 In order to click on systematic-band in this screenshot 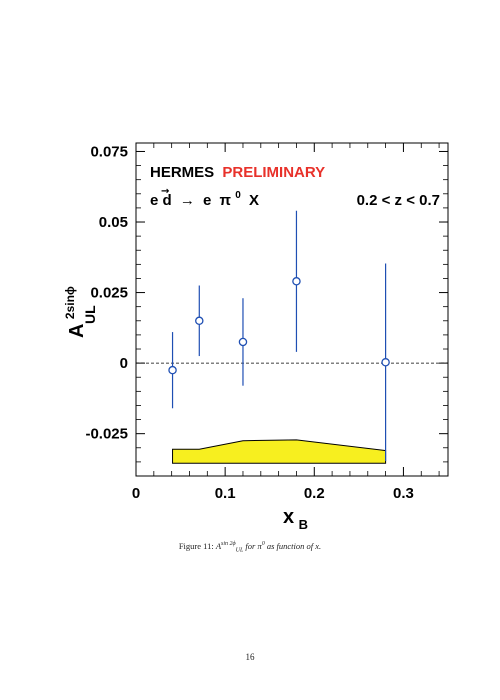, I will do `click(279, 451)`.